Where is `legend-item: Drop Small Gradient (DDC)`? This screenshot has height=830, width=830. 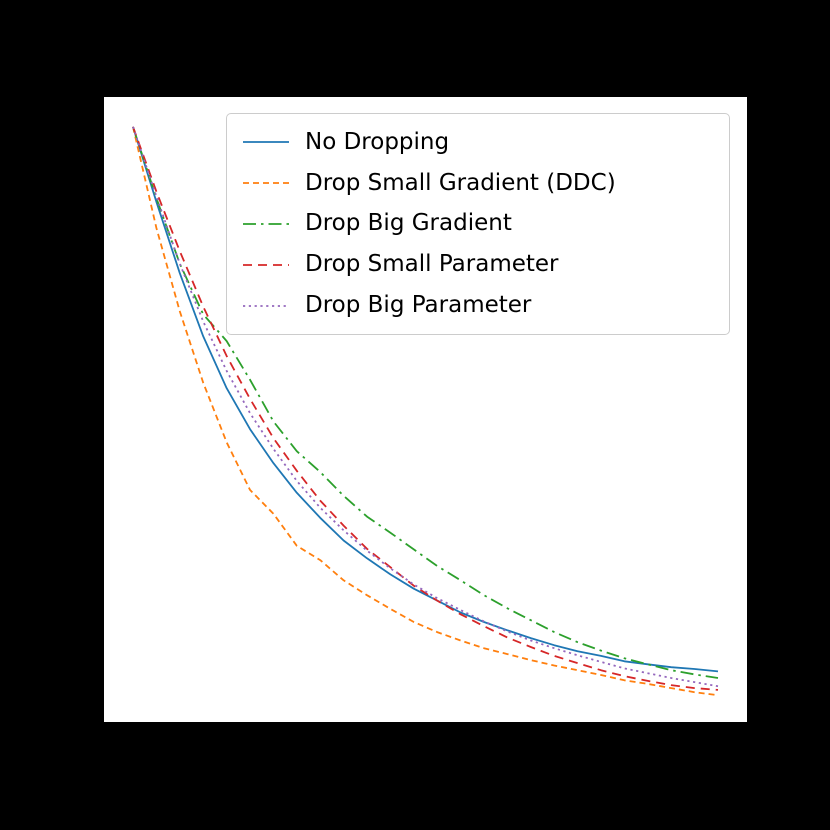
legend-item: Drop Small Gradient (DDC) is located at coordinates (478, 182).